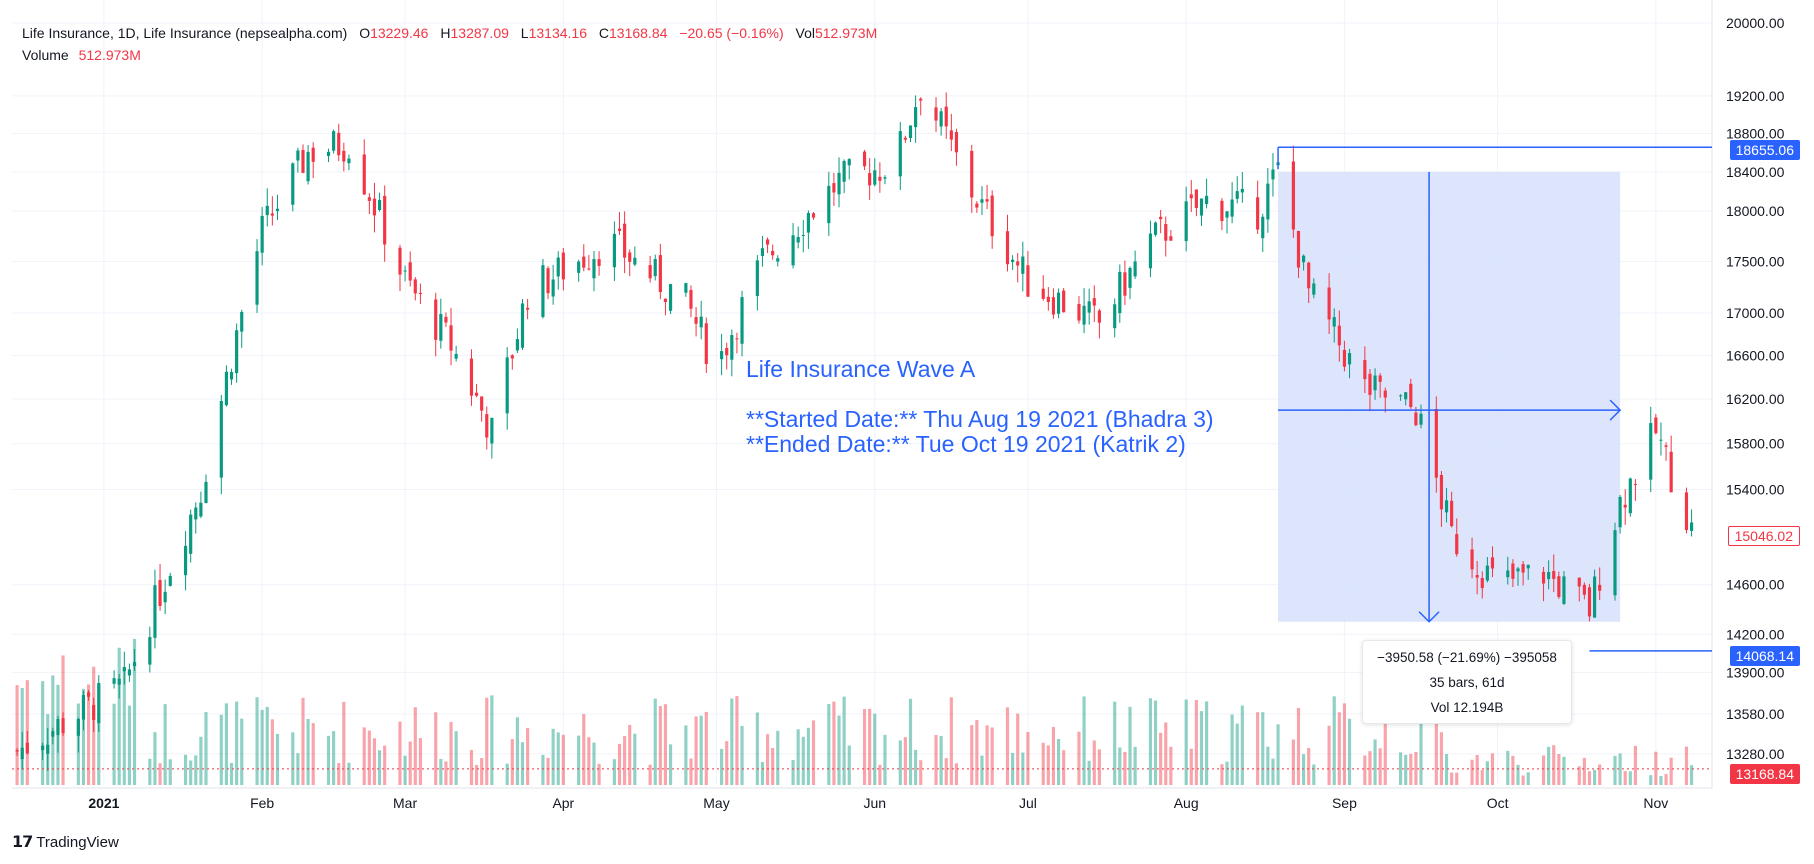 This screenshot has width=1814, height=864. I want to click on time-tick-label: Jun, so click(874, 803).